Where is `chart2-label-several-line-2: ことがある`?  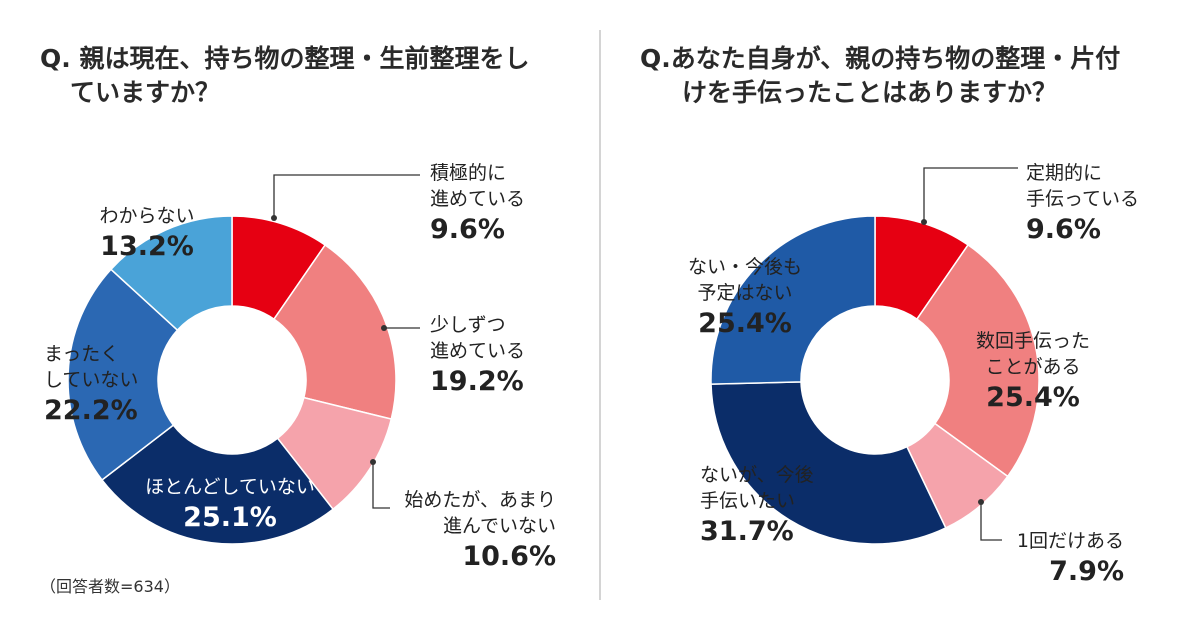
chart2-label-several-line-2: ことがある is located at coordinates (1033, 367).